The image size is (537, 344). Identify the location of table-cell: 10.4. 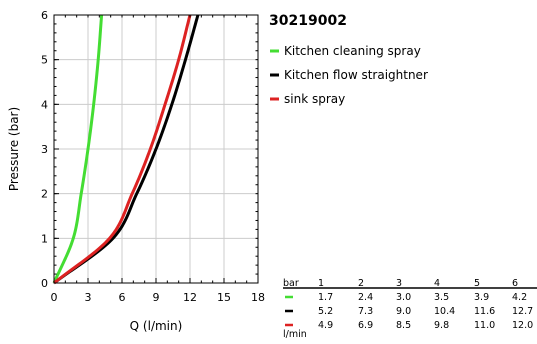
(444, 311).